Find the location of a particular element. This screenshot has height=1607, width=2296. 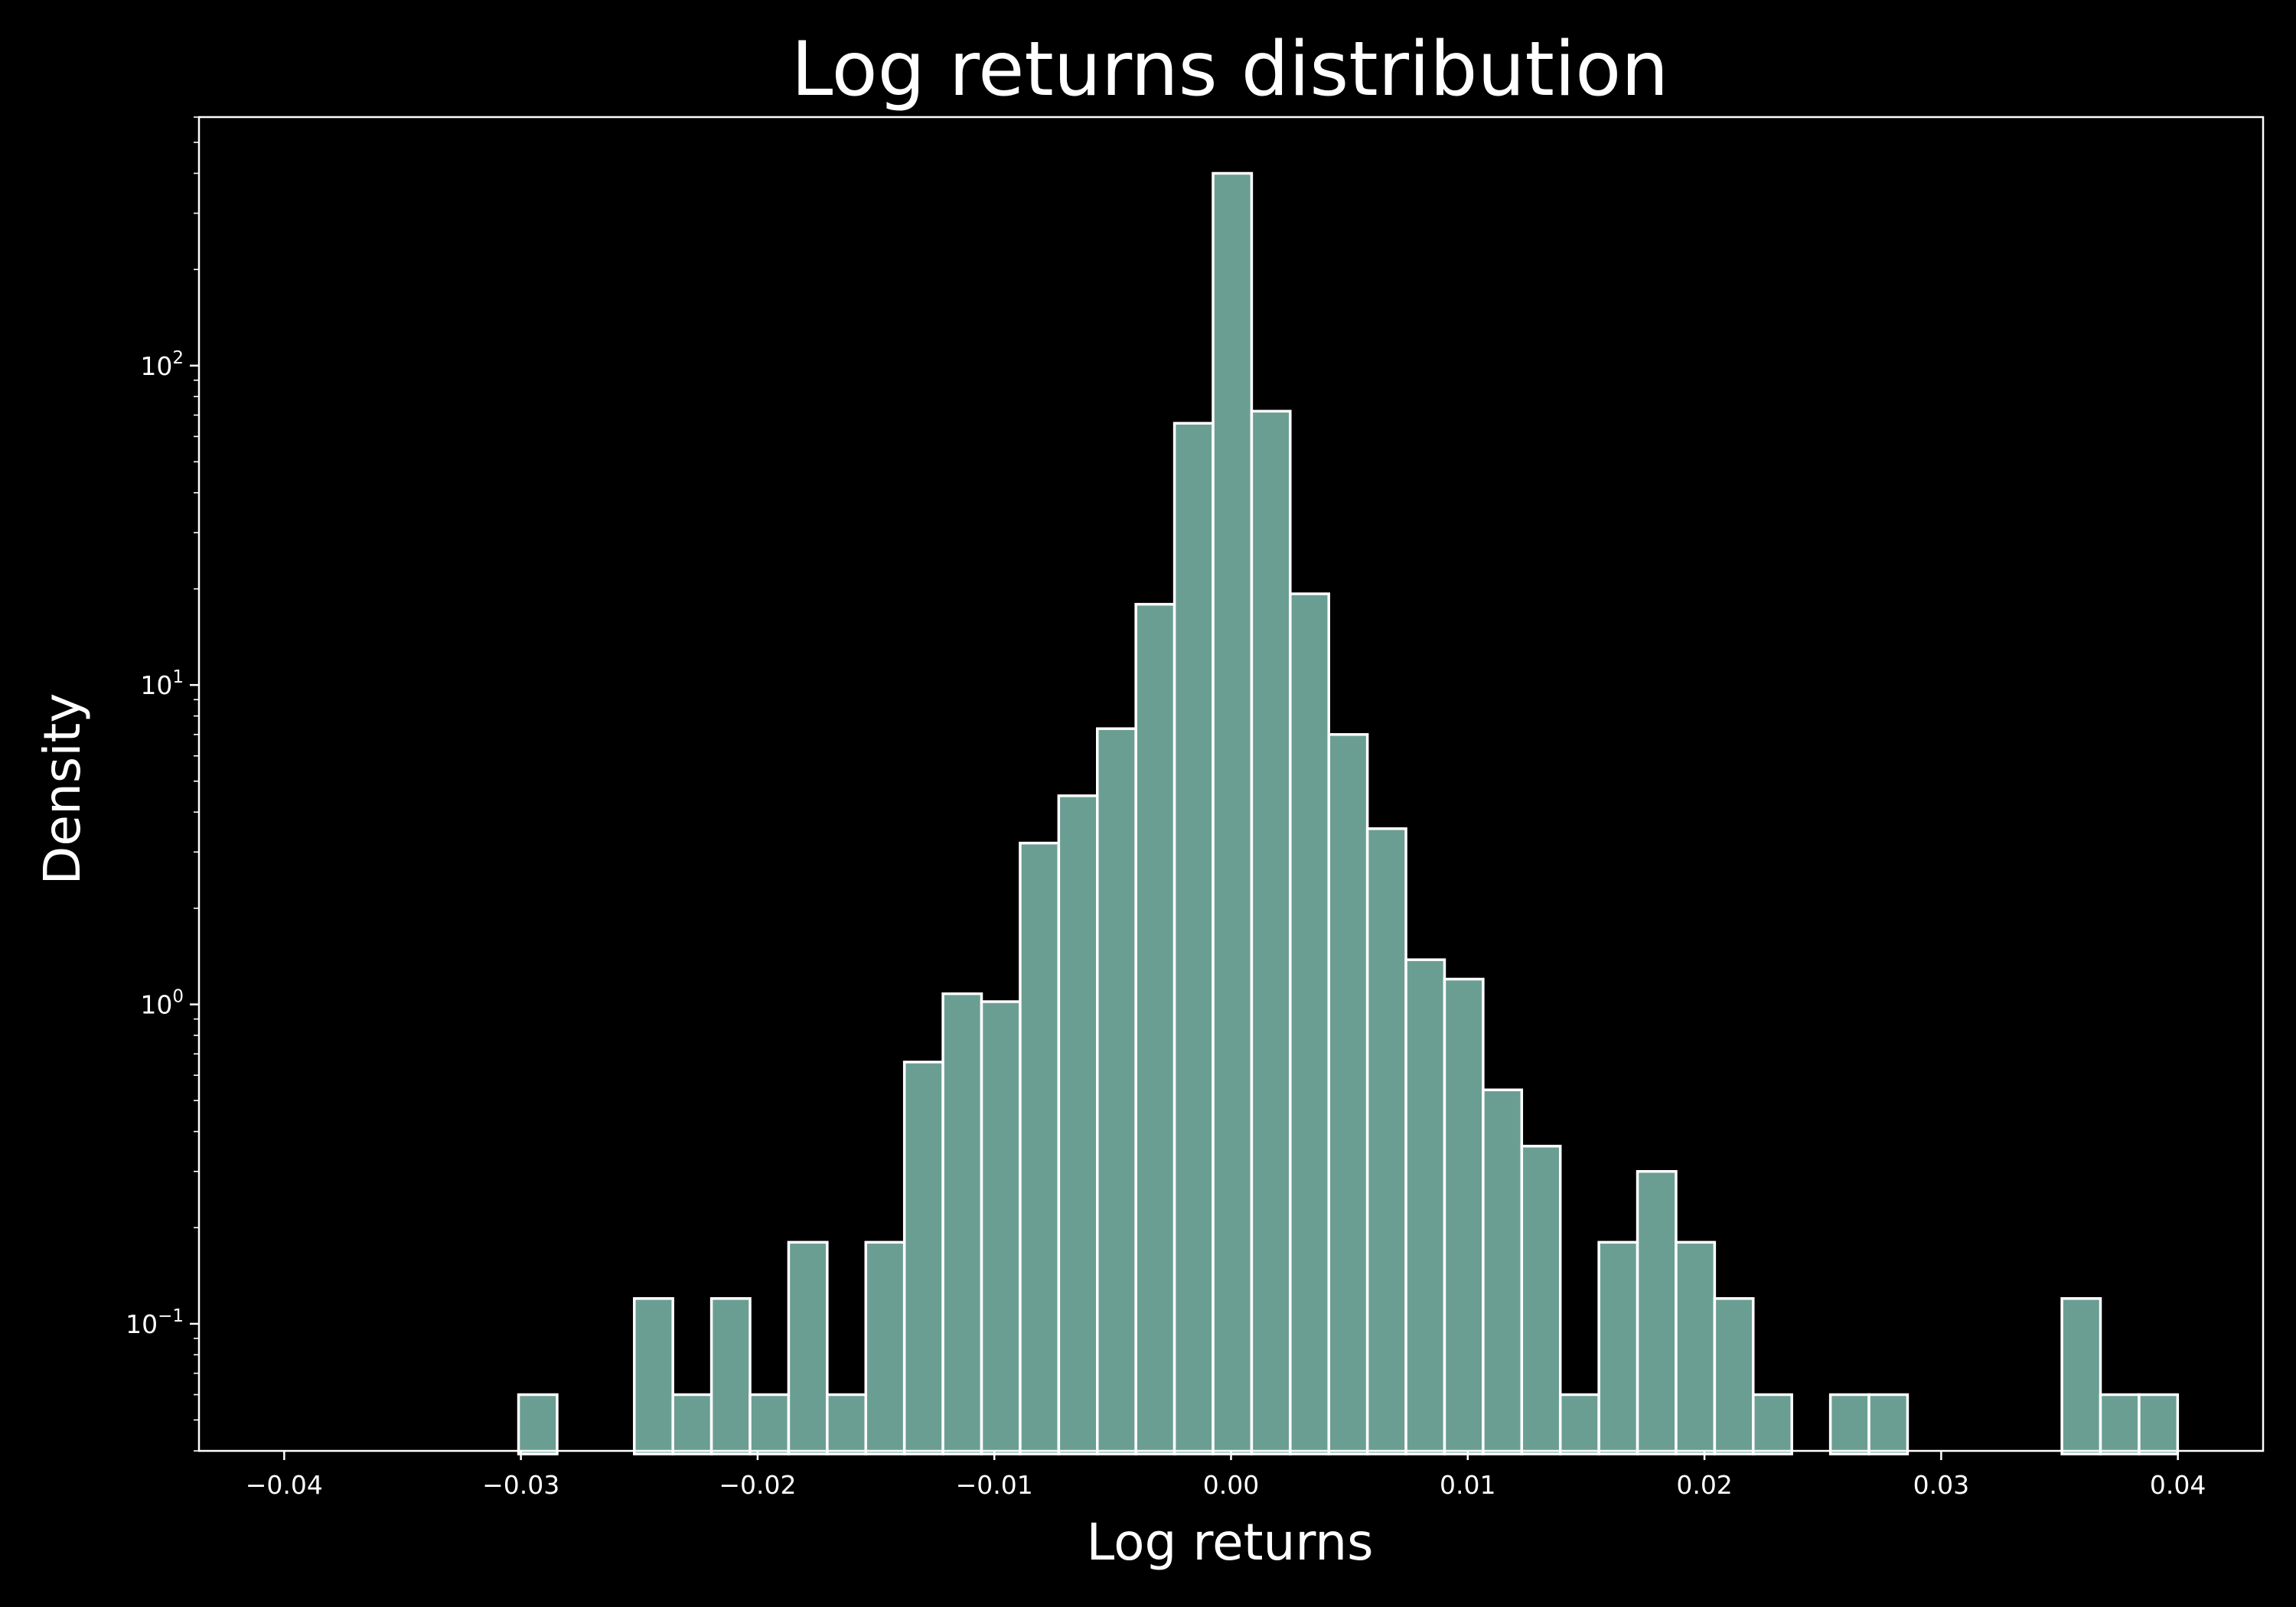

y-tick-label: 10⁰ is located at coordinates (162, 1003).